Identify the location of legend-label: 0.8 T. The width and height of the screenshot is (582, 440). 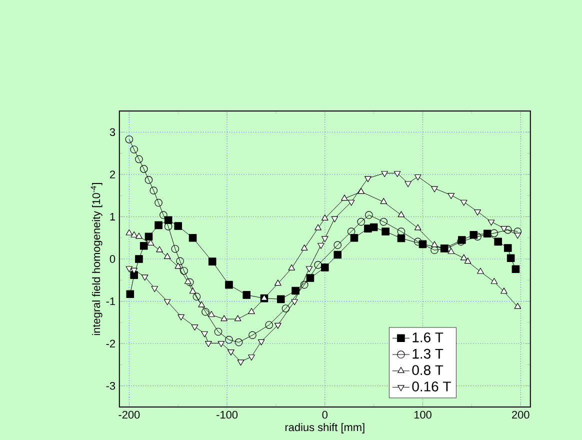
(428, 370).